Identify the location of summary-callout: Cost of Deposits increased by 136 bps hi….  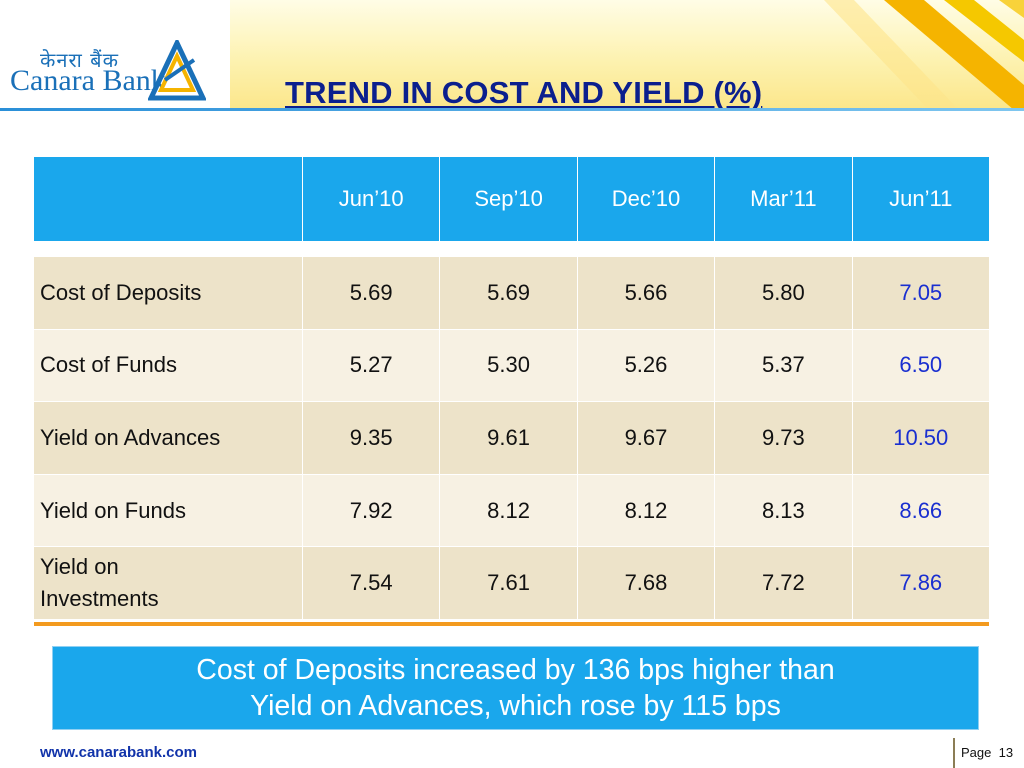
(515, 688).